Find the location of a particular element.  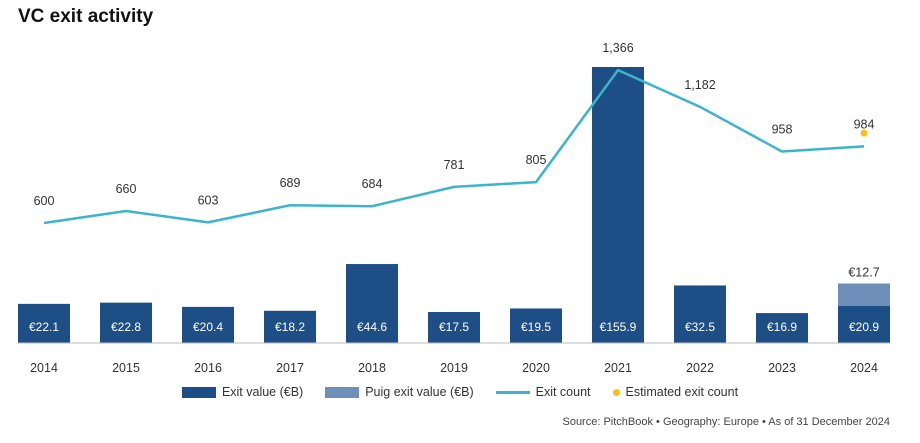

x-tick-2024: 2024 is located at coordinates (864, 368).